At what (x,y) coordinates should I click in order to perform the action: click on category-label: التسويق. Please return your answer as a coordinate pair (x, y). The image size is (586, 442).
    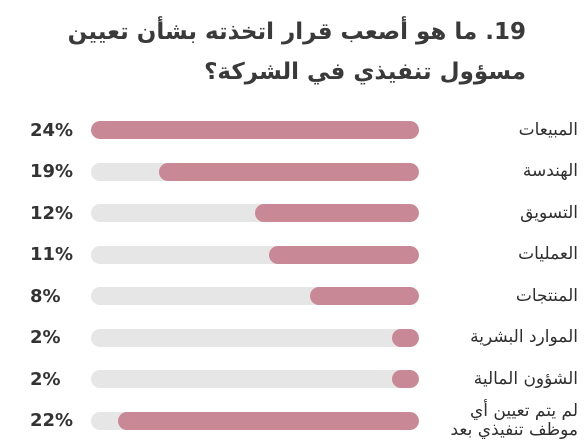
    Looking at the image, I should click on (549, 212).